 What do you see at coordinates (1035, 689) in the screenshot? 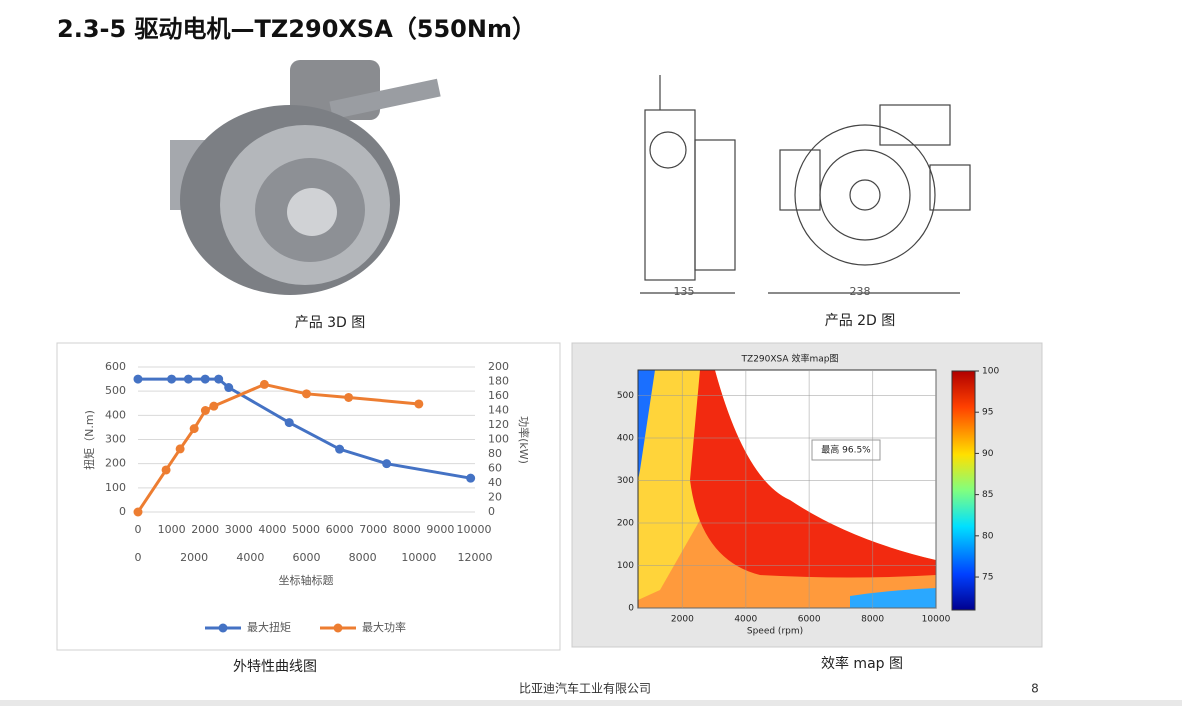
I see `page-number: 8` at bounding box center [1035, 689].